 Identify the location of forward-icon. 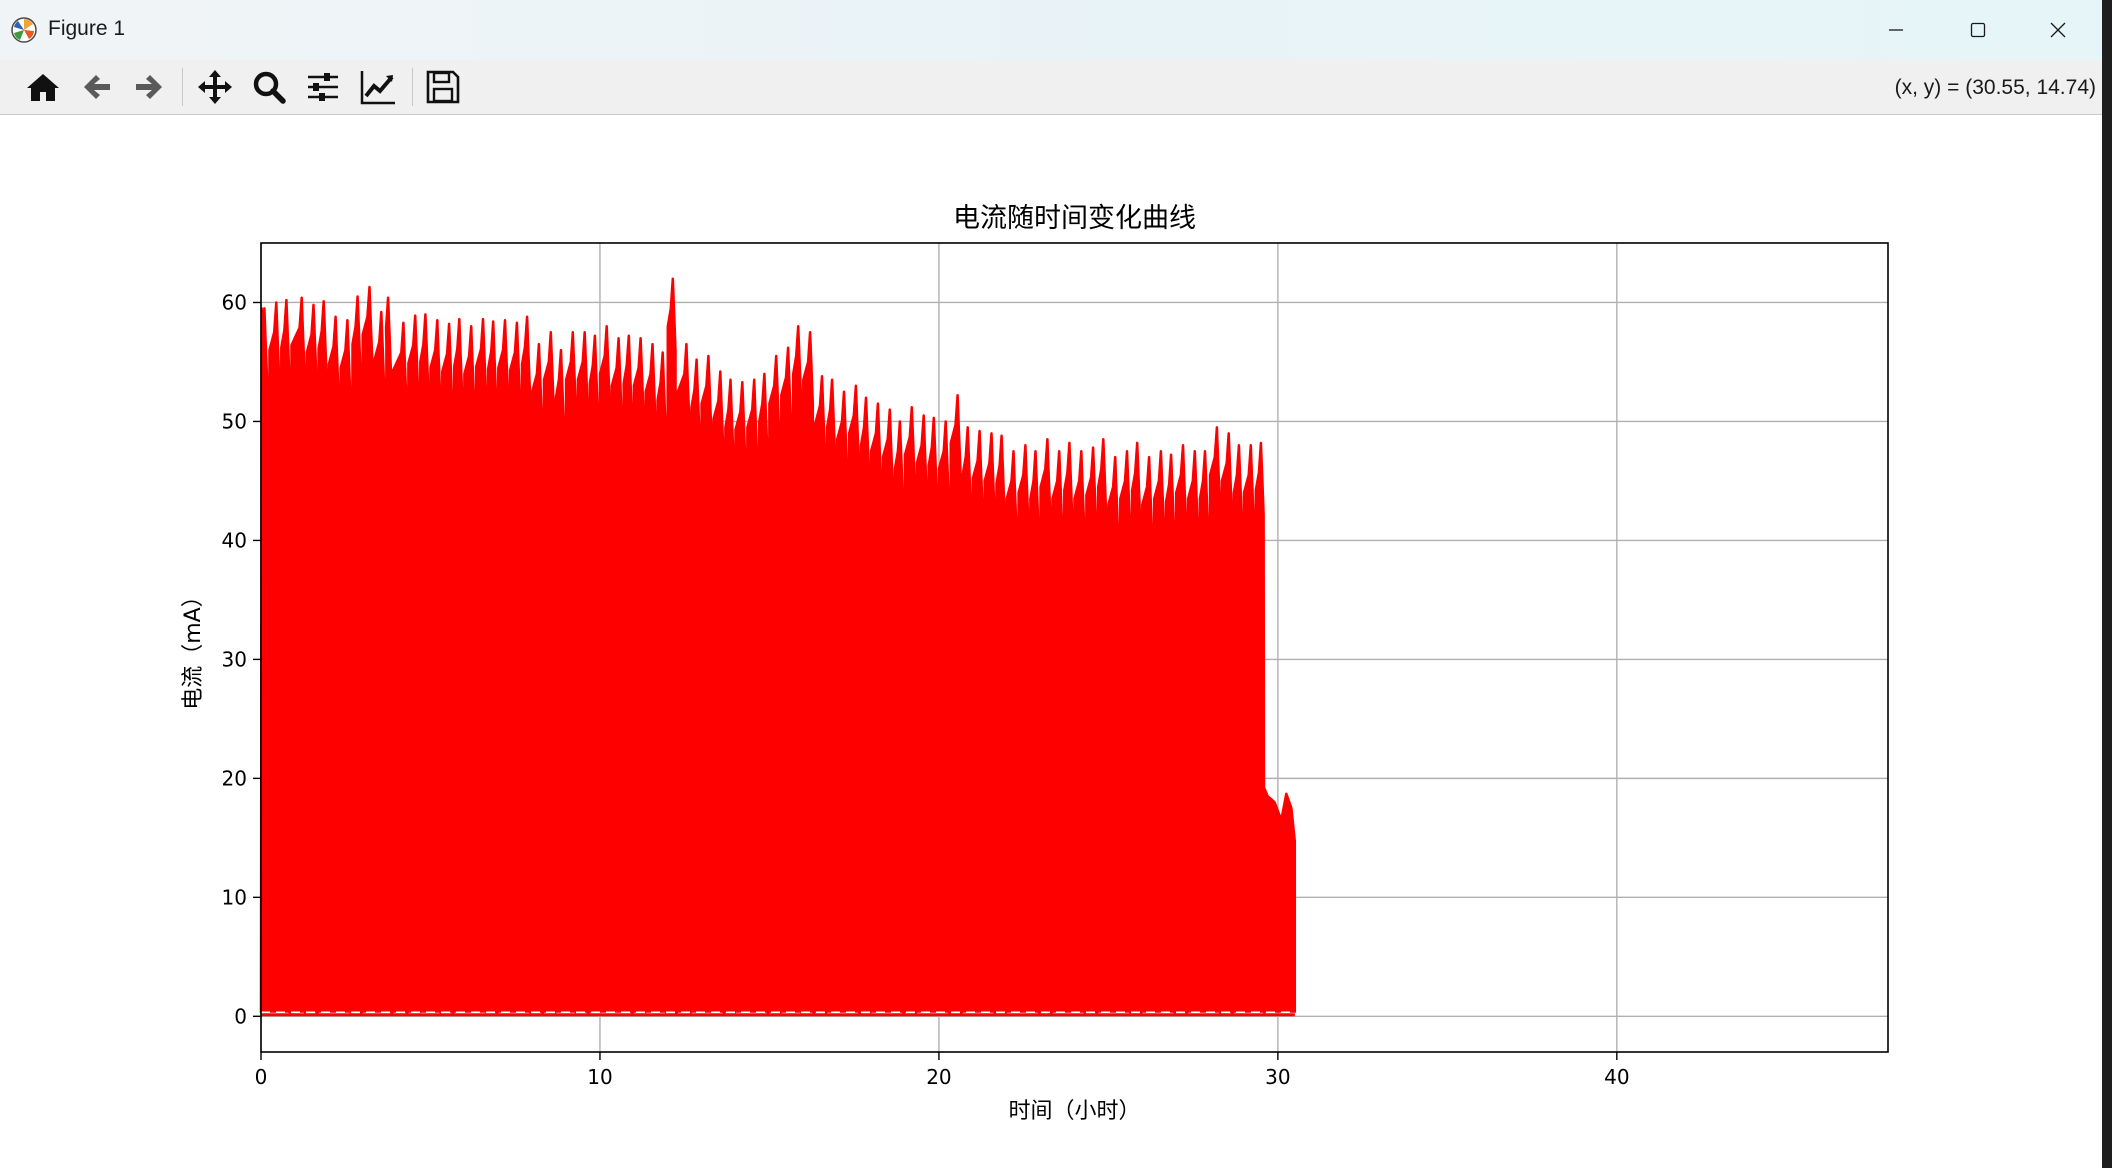
(149, 87).